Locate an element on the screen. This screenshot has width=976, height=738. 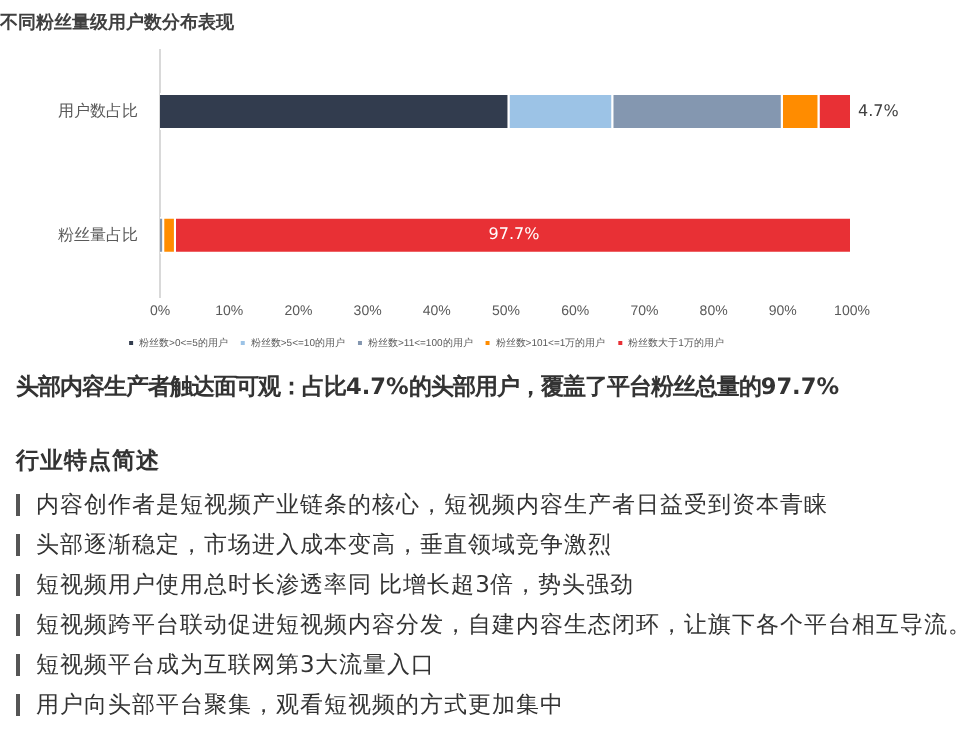
chart-title: 不同粉丝量级用户数分布表现 is located at coordinates (118, 21).